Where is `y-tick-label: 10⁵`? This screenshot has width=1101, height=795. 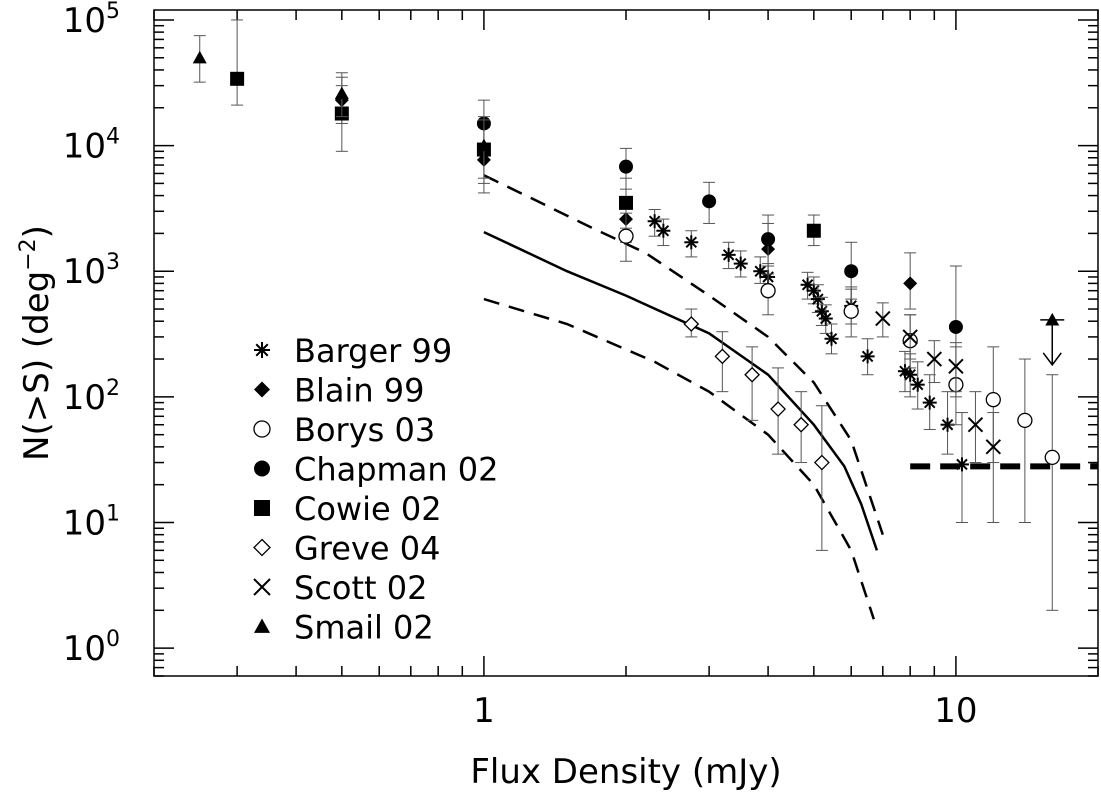
y-tick-label: 10⁵ is located at coordinates (91, 20).